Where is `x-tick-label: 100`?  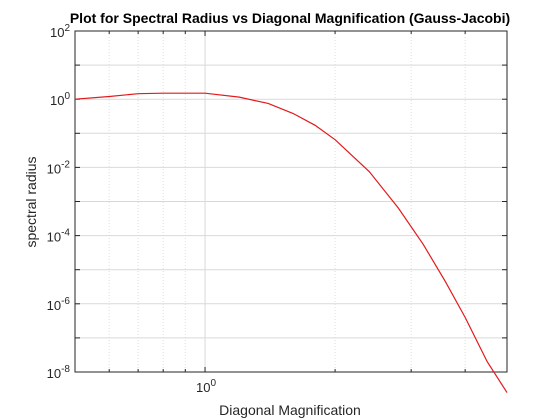 x-tick-label: 100 is located at coordinates (206, 386).